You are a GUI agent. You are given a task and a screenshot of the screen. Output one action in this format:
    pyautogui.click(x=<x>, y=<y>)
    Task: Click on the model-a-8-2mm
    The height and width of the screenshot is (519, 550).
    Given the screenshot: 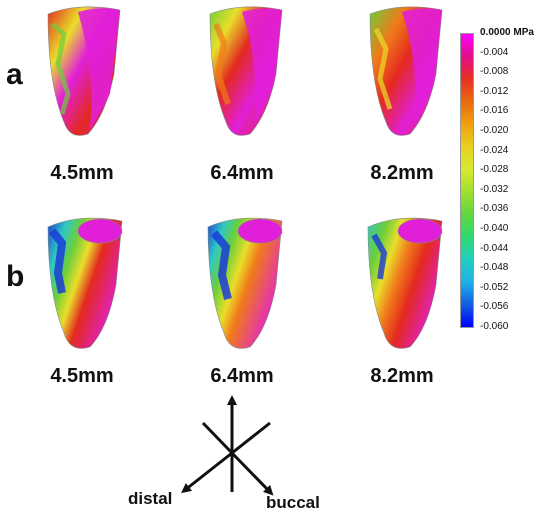 What is the action you would take?
    pyautogui.click(x=406, y=71)
    